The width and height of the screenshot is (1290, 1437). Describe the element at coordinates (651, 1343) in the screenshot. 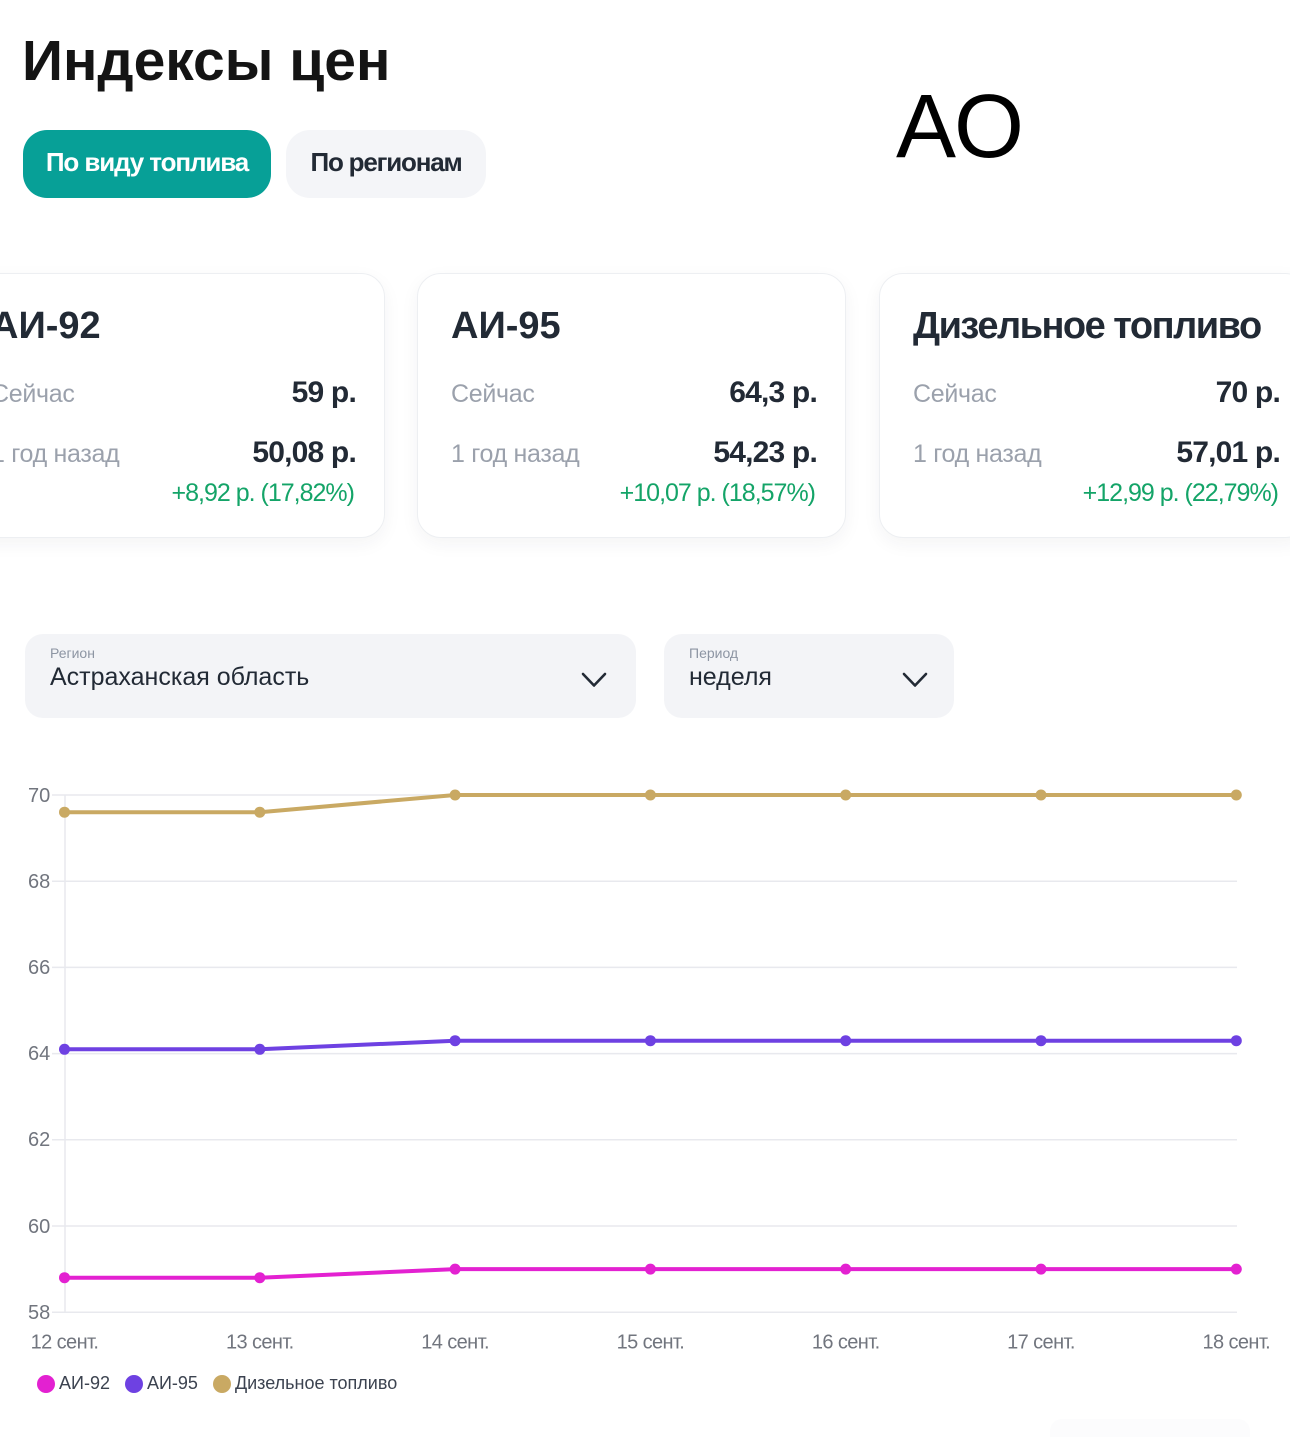

I see `svg-text: 15 сент.` at that location.